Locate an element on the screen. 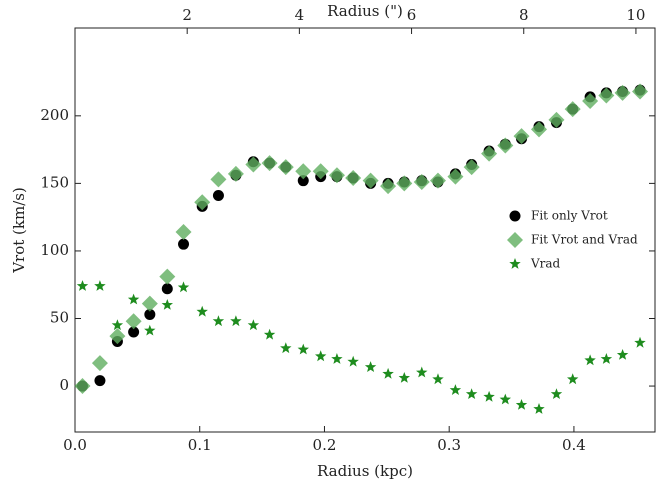  y-tick-label: 100 is located at coordinates (54, 250).